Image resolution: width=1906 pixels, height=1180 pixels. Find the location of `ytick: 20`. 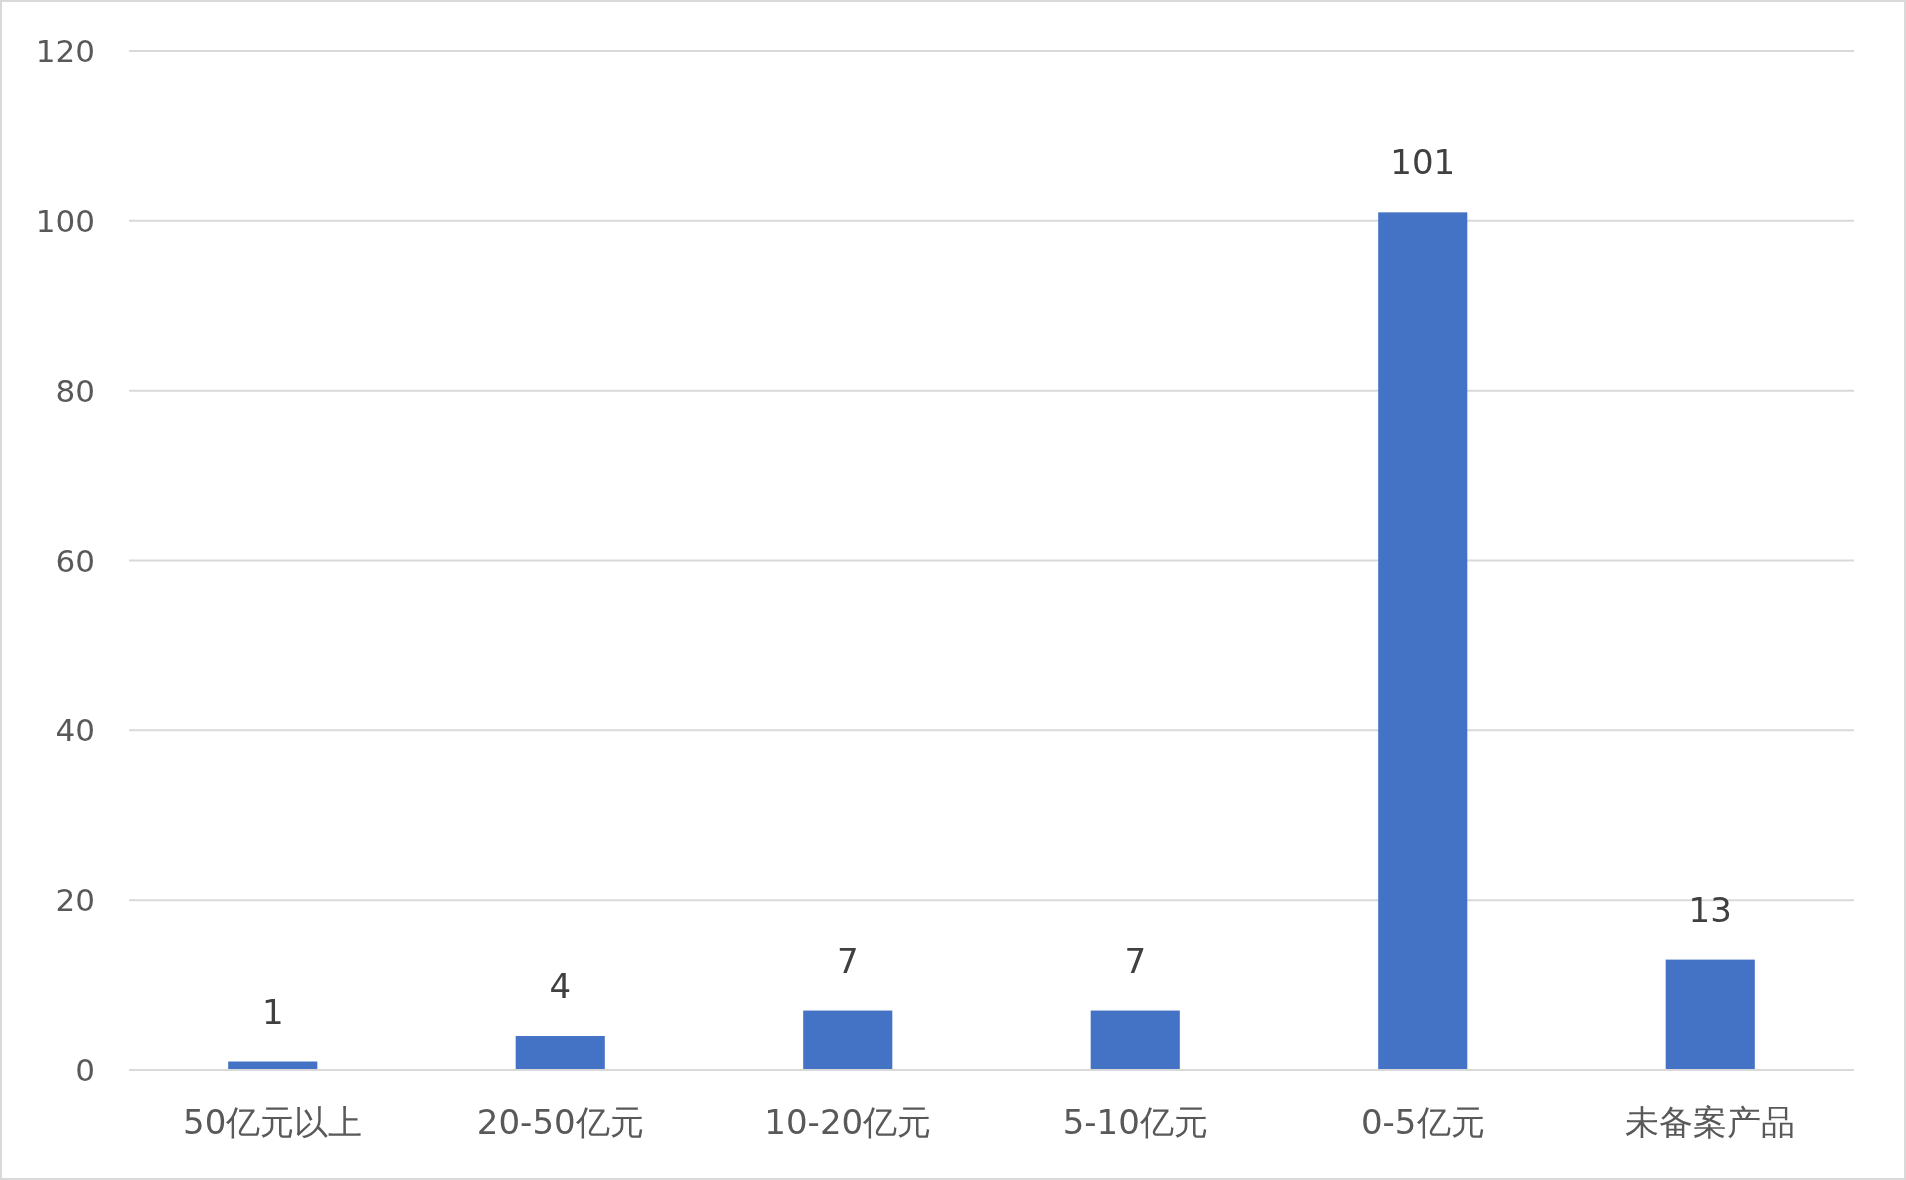

ytick: 20 is located at coordinates (75, 900).